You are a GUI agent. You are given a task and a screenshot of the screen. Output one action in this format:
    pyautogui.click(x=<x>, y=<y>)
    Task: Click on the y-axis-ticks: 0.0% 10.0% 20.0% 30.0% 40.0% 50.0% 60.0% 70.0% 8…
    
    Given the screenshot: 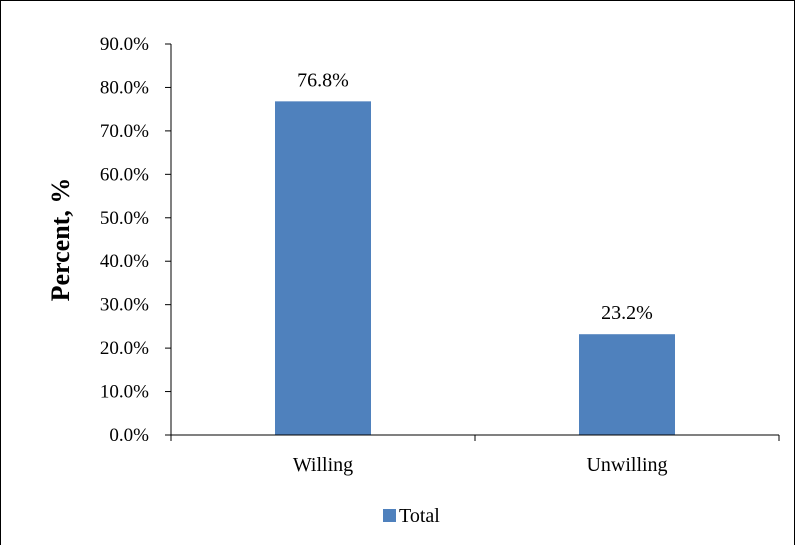 What is the action you would take?
    pyautogui.click(x=135, y=240)
    